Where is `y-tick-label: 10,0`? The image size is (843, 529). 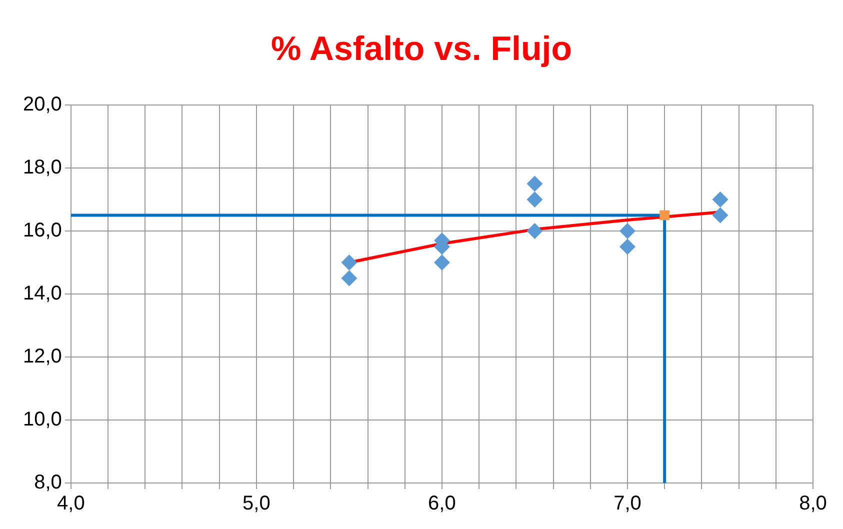
y-tick-label: 10,0 is located at coordinates (42, 419).